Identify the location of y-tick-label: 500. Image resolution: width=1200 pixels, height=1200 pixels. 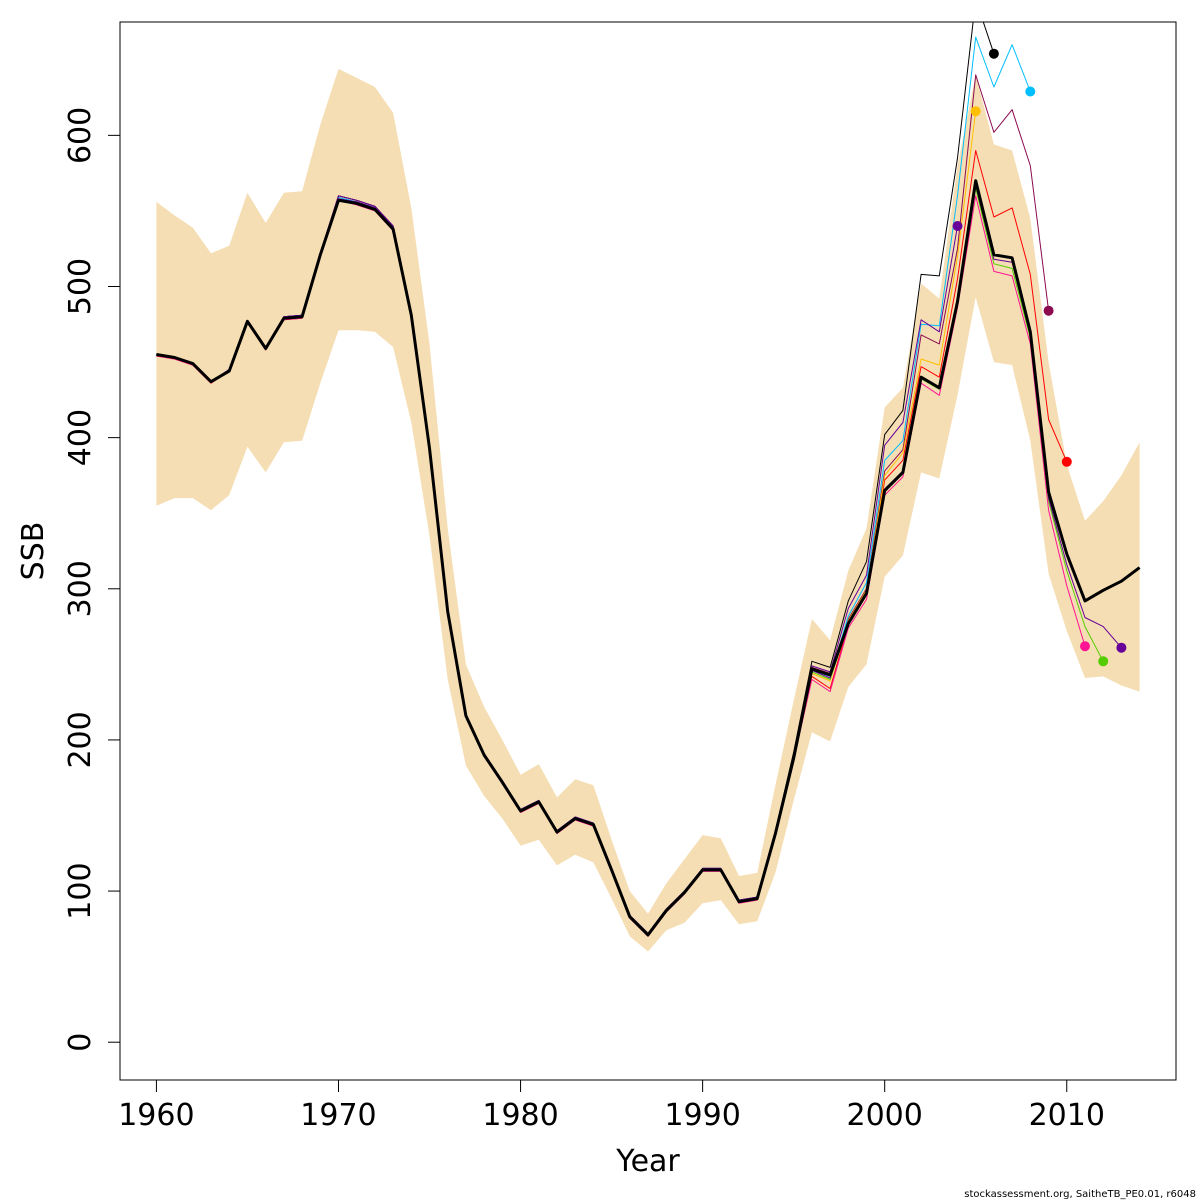
(80, 286).